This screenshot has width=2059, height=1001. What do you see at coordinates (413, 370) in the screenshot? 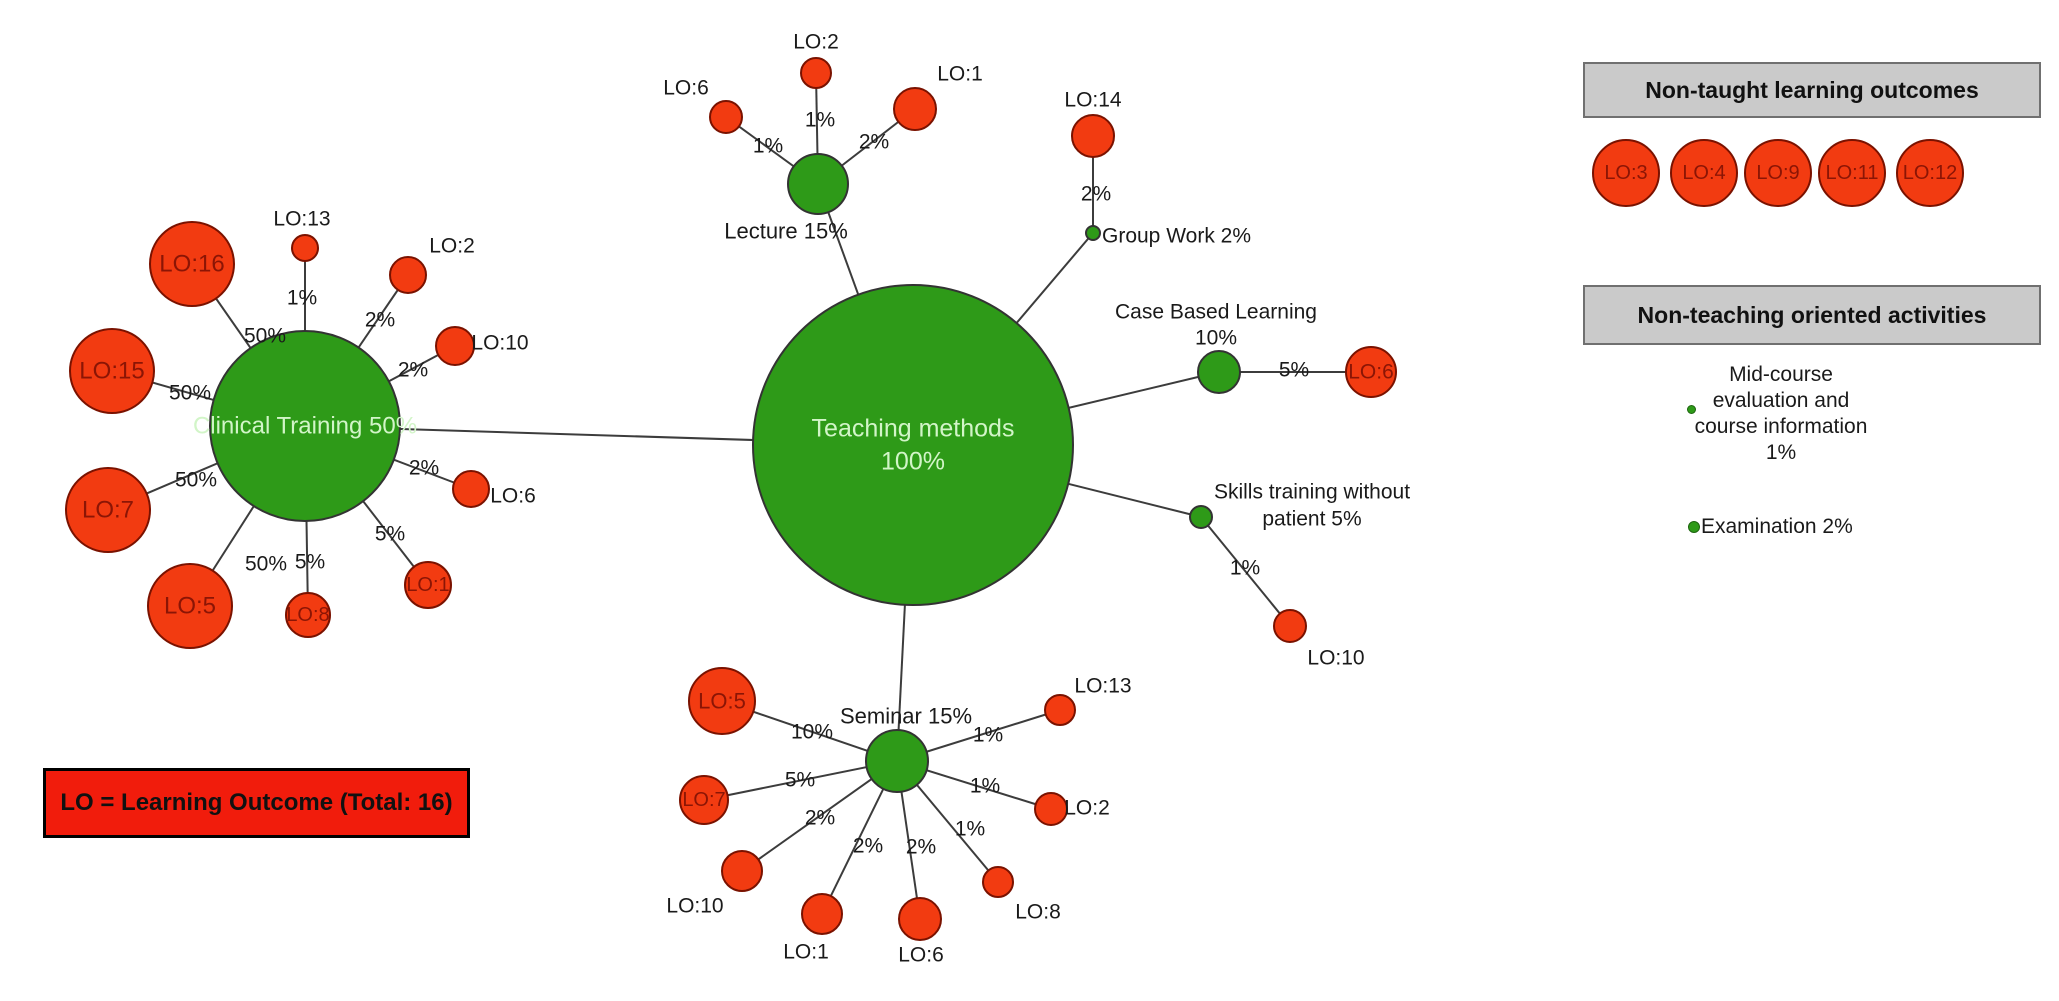
I see `edge-label-clinical-c_lo10: 2%` at bounding box center [413, 370].